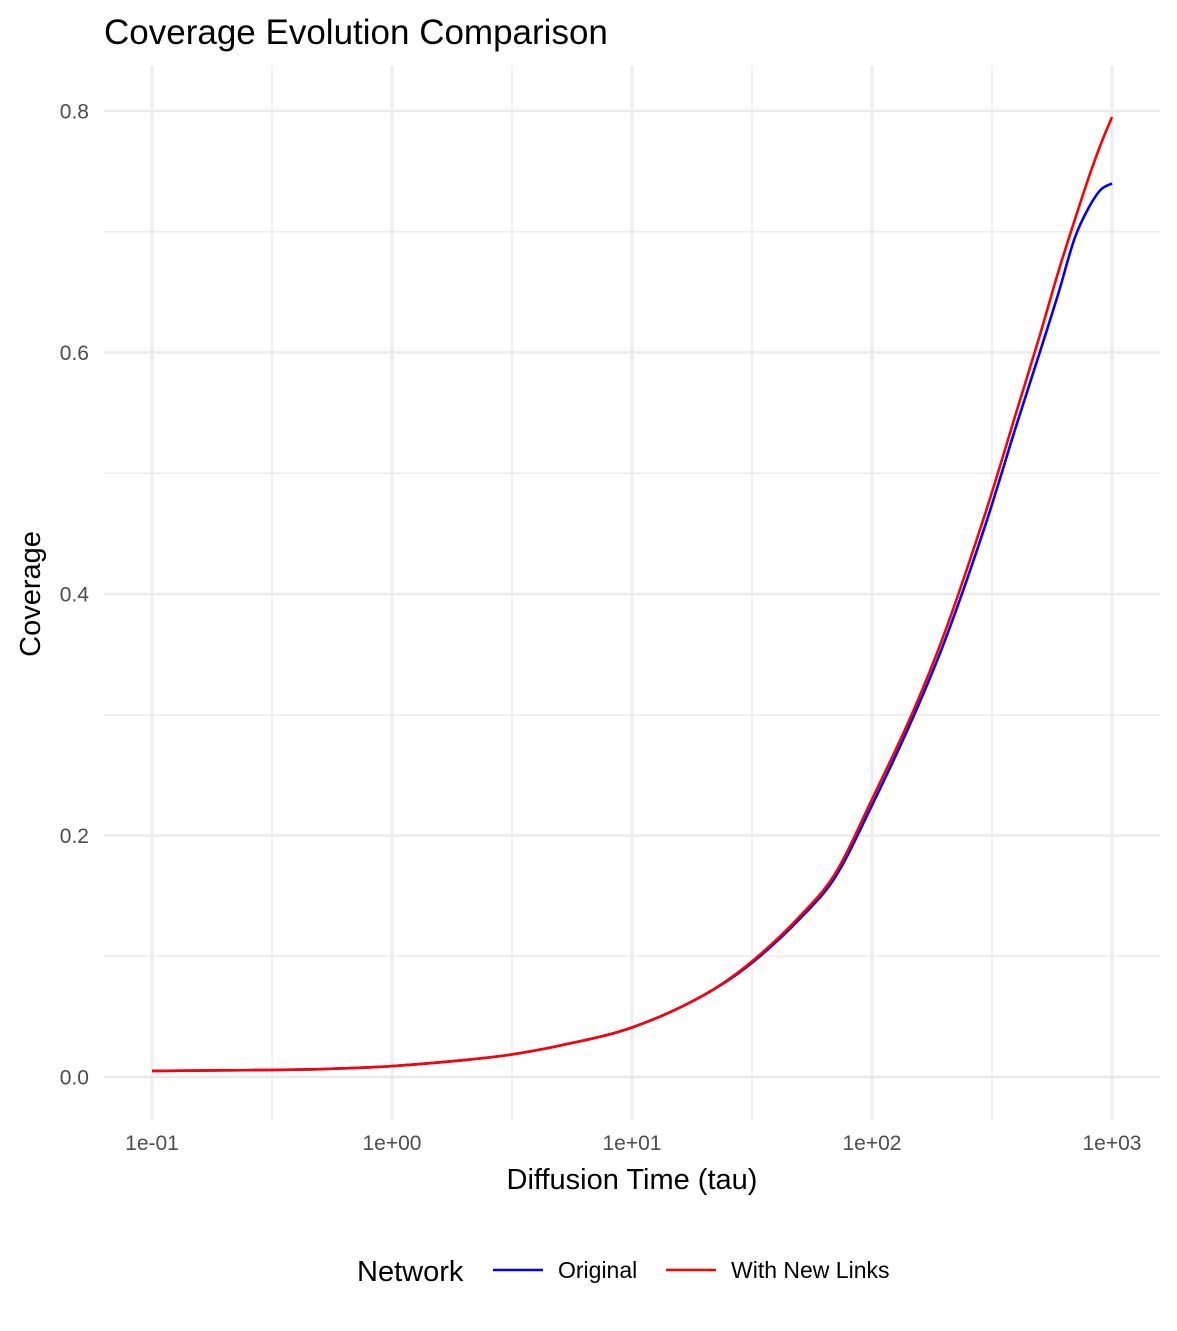  What do you see at coordinates (1112, 1143) in the screenshot?
I see `x-tick-label: 1e+03` at bounding box center [1112, 1143].